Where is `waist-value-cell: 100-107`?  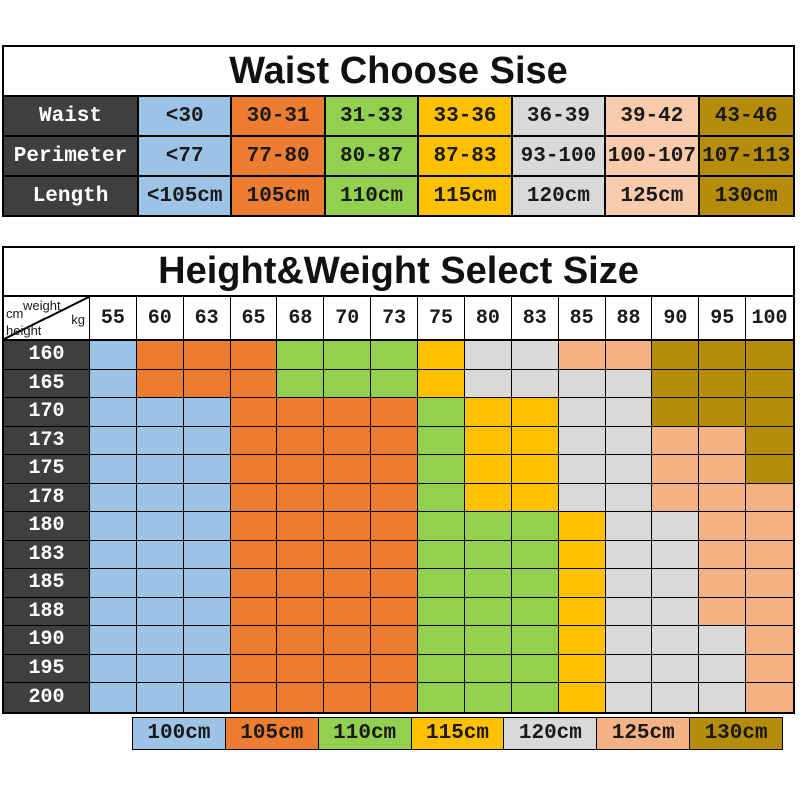 waist-value-cell: 100-107 is located at coordinates (653, 156).